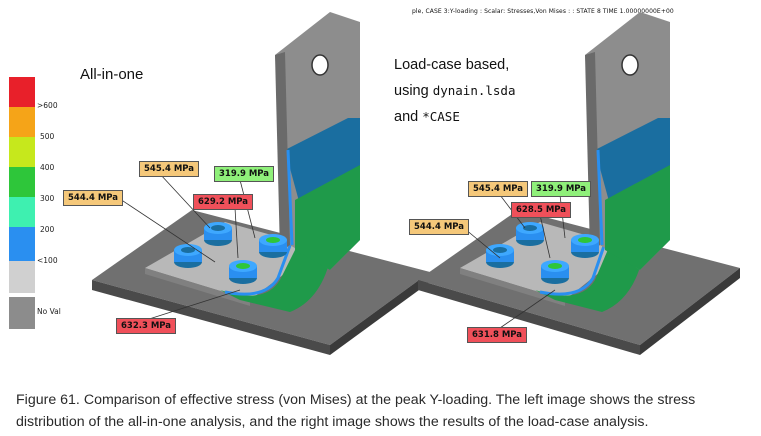 The width and height of the screenshot is (761, 436). I want to click on leader-lines, so click(187, 247).